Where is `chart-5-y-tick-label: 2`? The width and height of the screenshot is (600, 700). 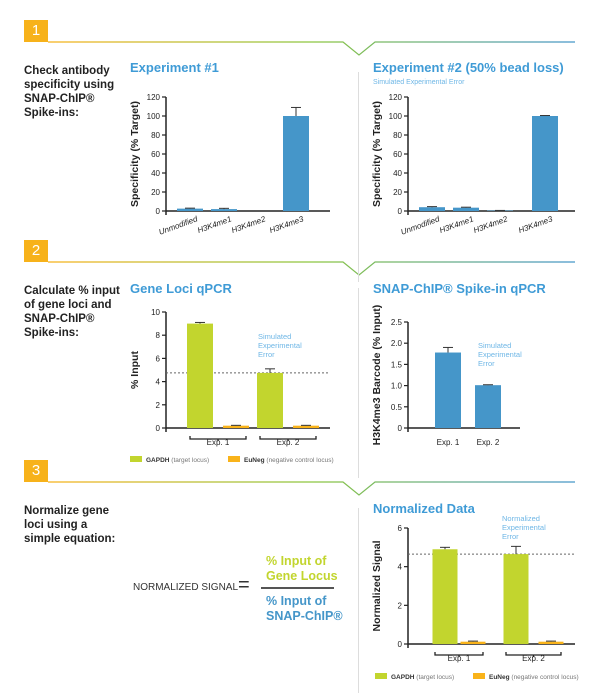
chart-5-y-tick-label: 2 is located at coordinates (400, 605).